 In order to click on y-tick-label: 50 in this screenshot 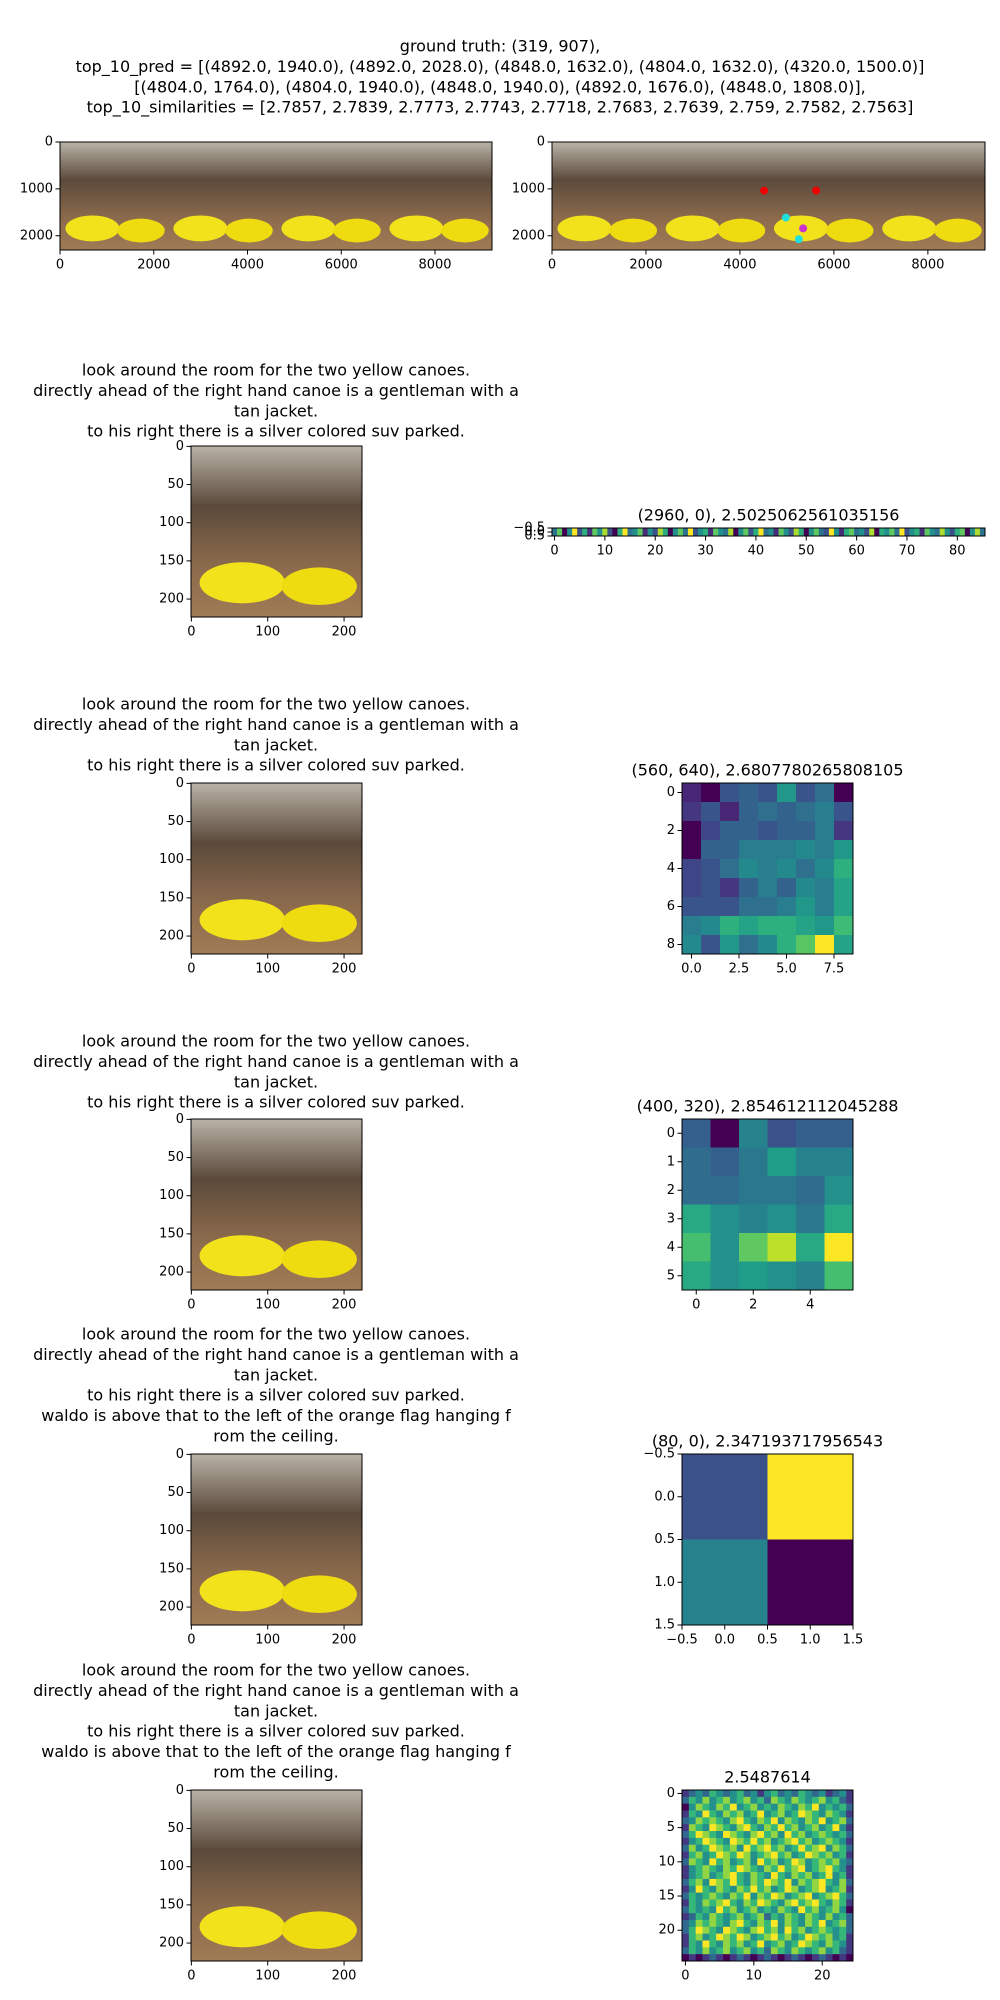, I will do `click(175, 1492)`.